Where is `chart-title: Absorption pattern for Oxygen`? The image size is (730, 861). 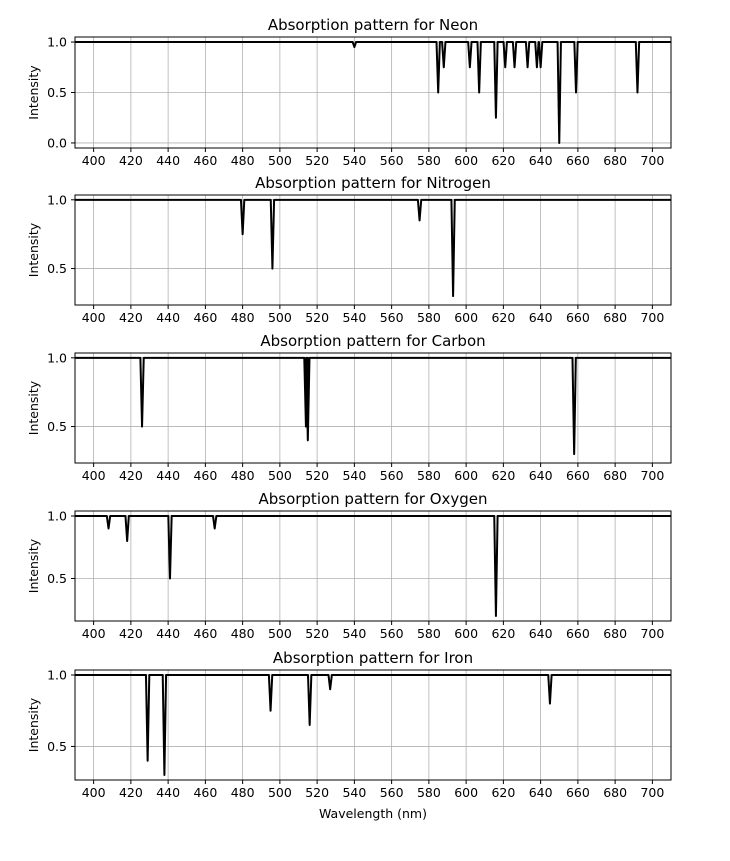 chart-title: Absorption pattern for Oxygen is located at coordinates (372, 499).